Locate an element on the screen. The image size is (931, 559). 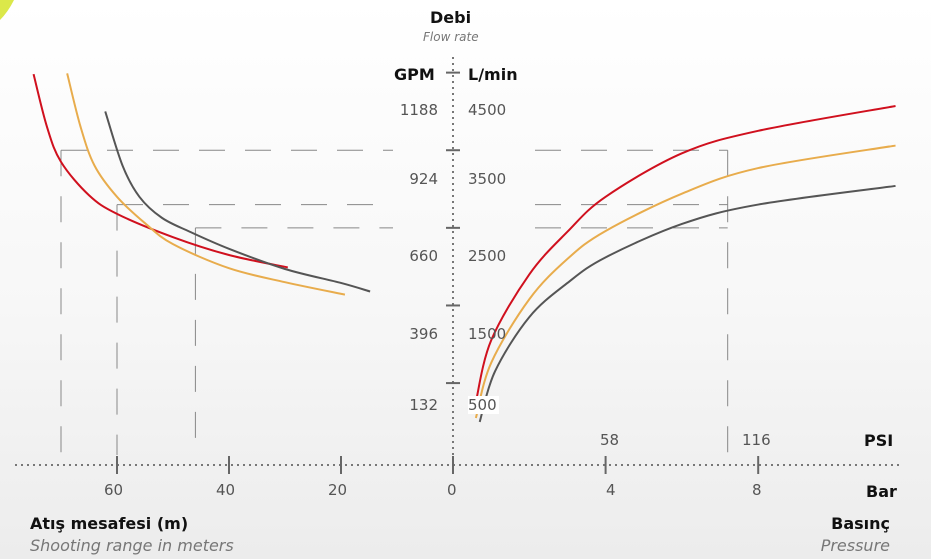
lmin-tick-label: 2500 is located at coordinates (487, 256).